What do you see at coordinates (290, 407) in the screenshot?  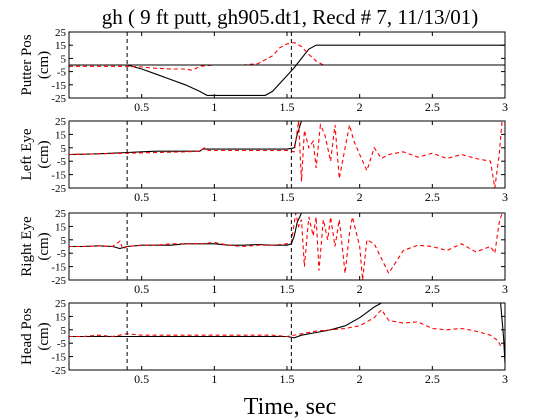 I see `x-axis-label: Time, sec` at bounding box center [290, 407].